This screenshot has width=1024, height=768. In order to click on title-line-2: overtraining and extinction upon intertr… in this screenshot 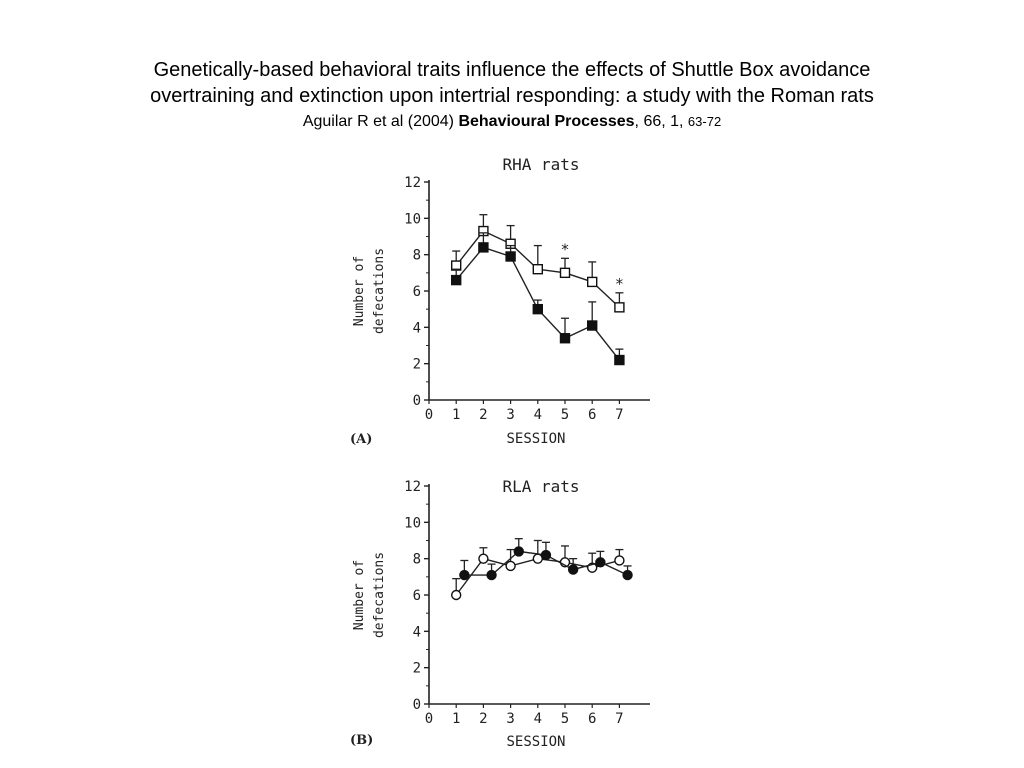, I will do `click(512, 96)`.